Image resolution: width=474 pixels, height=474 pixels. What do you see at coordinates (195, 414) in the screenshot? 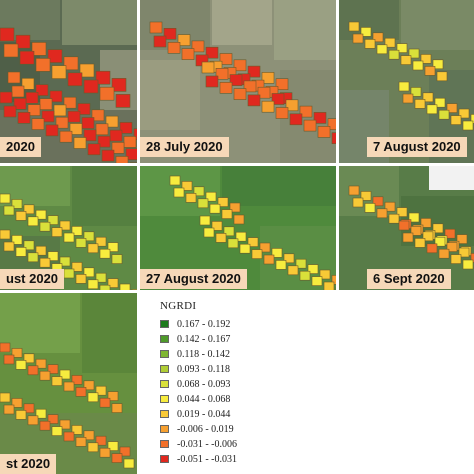
I see `legend-row: 0.019 - 0.044` at bounding box center [195, 414].